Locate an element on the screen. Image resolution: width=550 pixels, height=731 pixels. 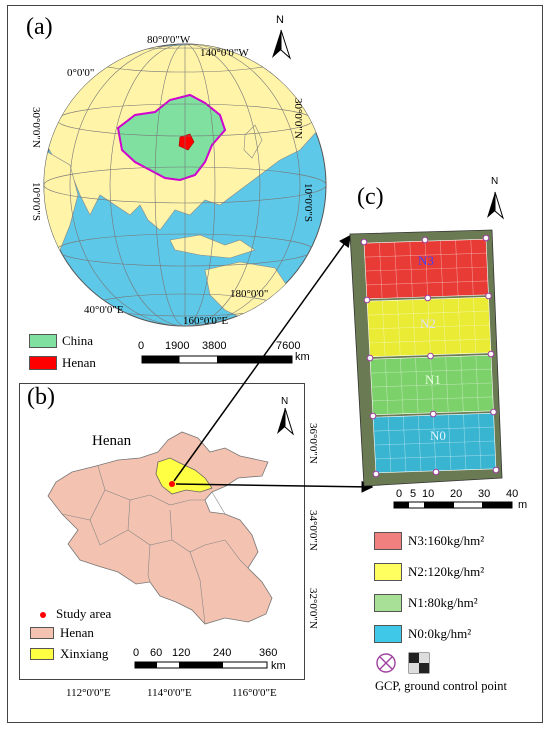
legend-swatch-henan is located at coordinates (43, 363).